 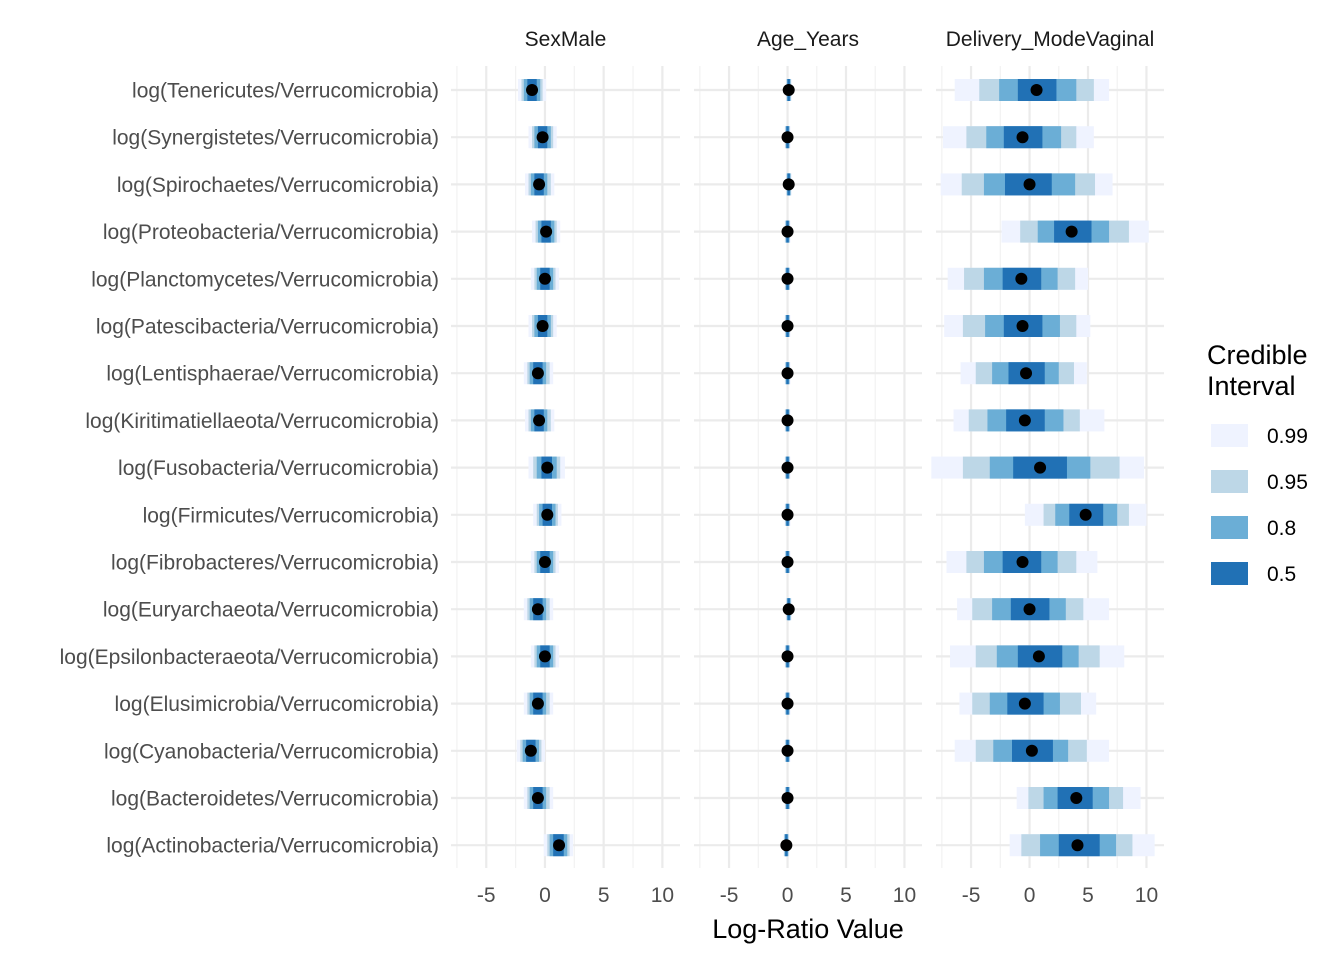 What do you see at coordinates (265, 279) in the screenshot?
I see `y-tick-label: log(Planctomycetes/Verrucomicrobia)` at bounding box center [265, 279].